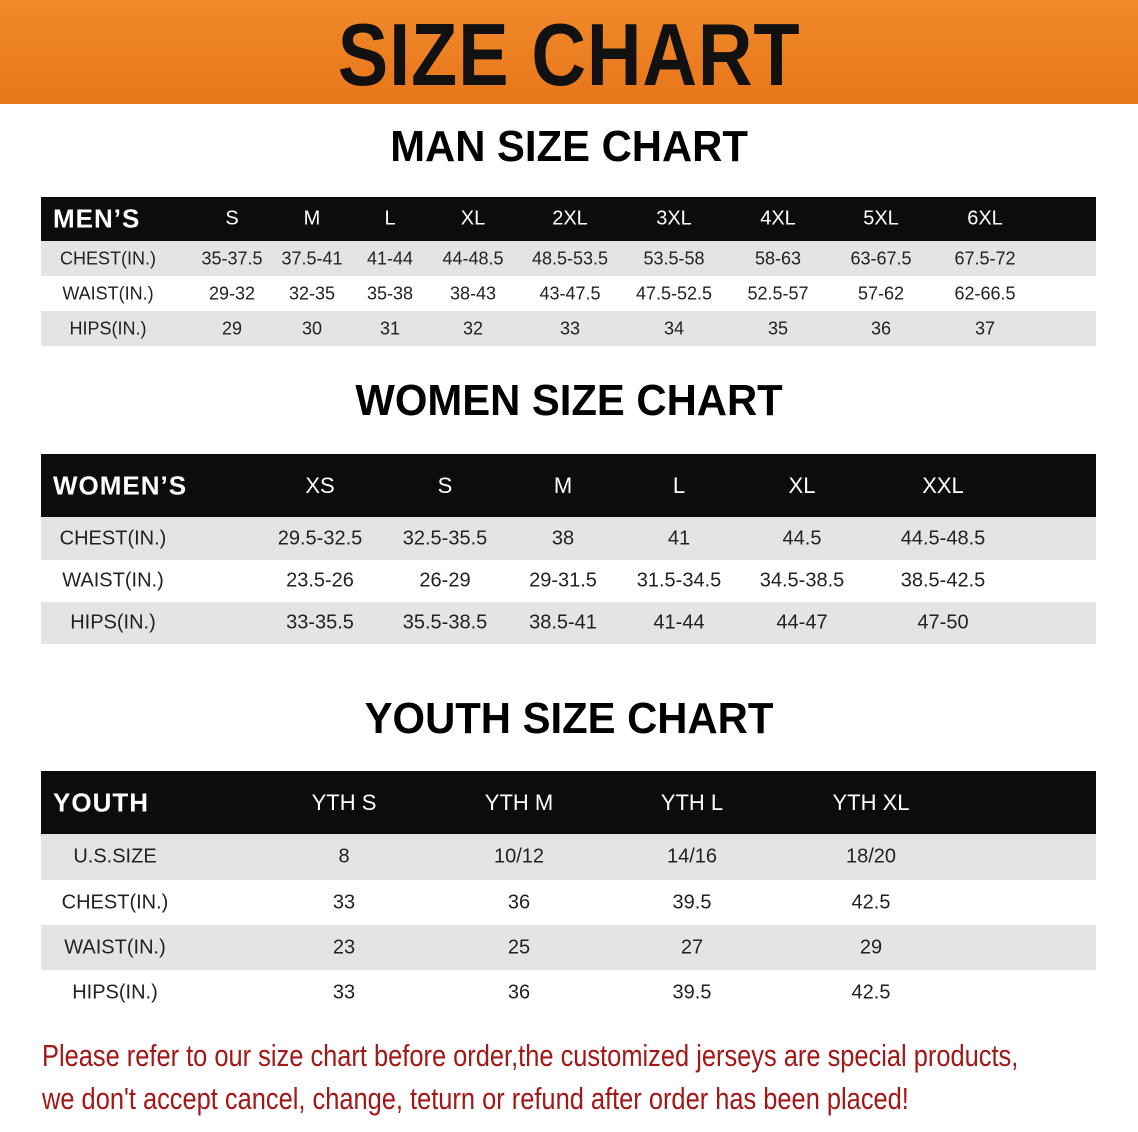  What do you see at coordinates (320, 538) in the screenshot?
I see `size-value: 29.5-32.5` at bounding box center [320, 538].